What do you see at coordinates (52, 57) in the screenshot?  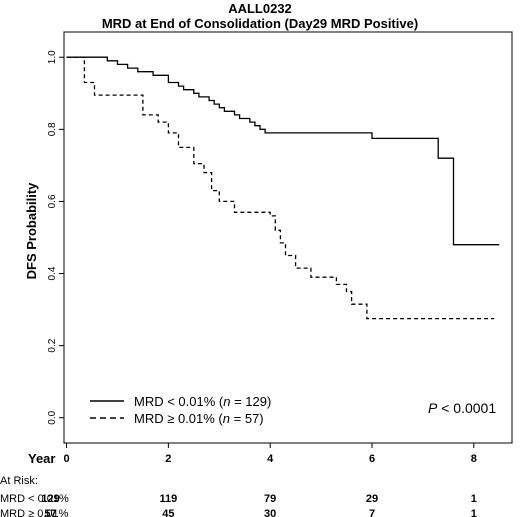 I see `y-tick-label: 1.0` at bounding box center [52, 57].